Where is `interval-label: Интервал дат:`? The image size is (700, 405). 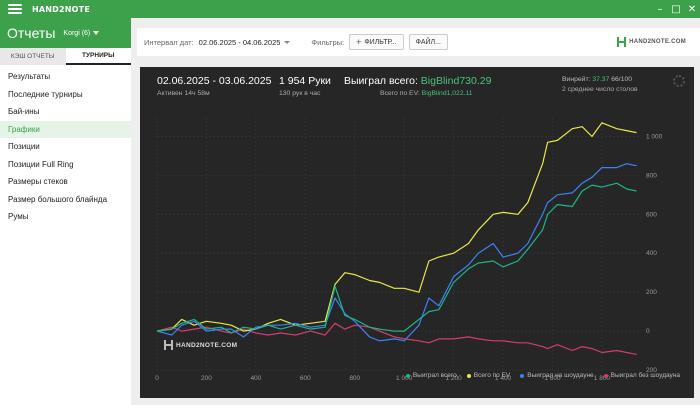 interval-label: Интервал дат: is located at coordinates (169, 42).